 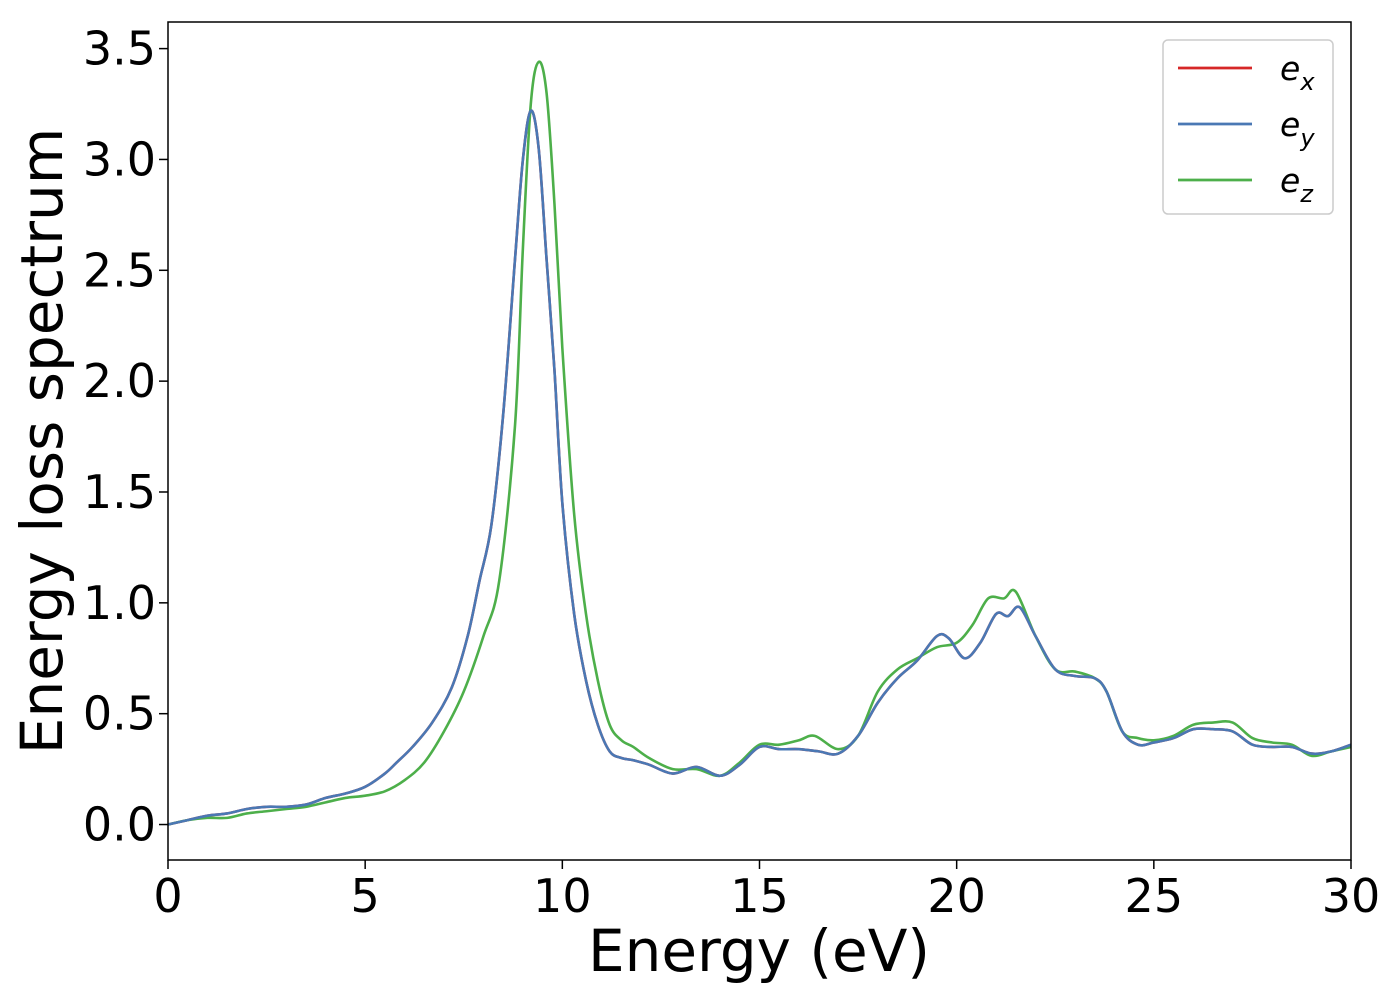 I want to click on x-tick-label: 30, so click(x=1351, y=896).